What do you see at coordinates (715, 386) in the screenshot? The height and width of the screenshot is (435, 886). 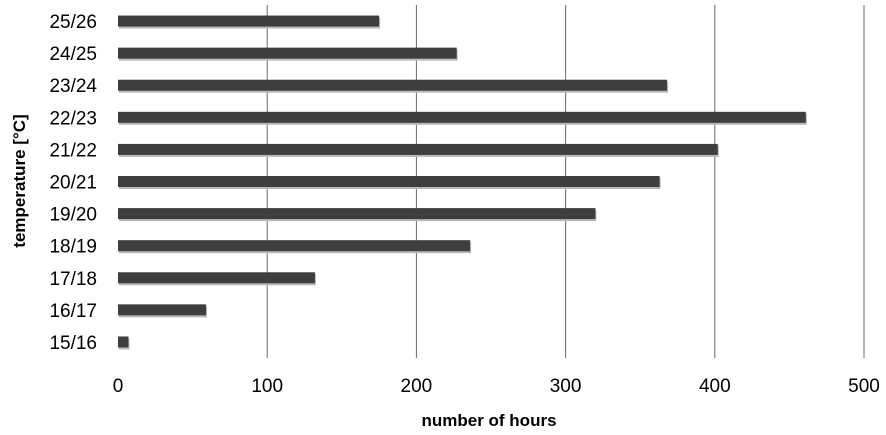 I see `x-tick-label: 400` at bounding box center [715, 386].